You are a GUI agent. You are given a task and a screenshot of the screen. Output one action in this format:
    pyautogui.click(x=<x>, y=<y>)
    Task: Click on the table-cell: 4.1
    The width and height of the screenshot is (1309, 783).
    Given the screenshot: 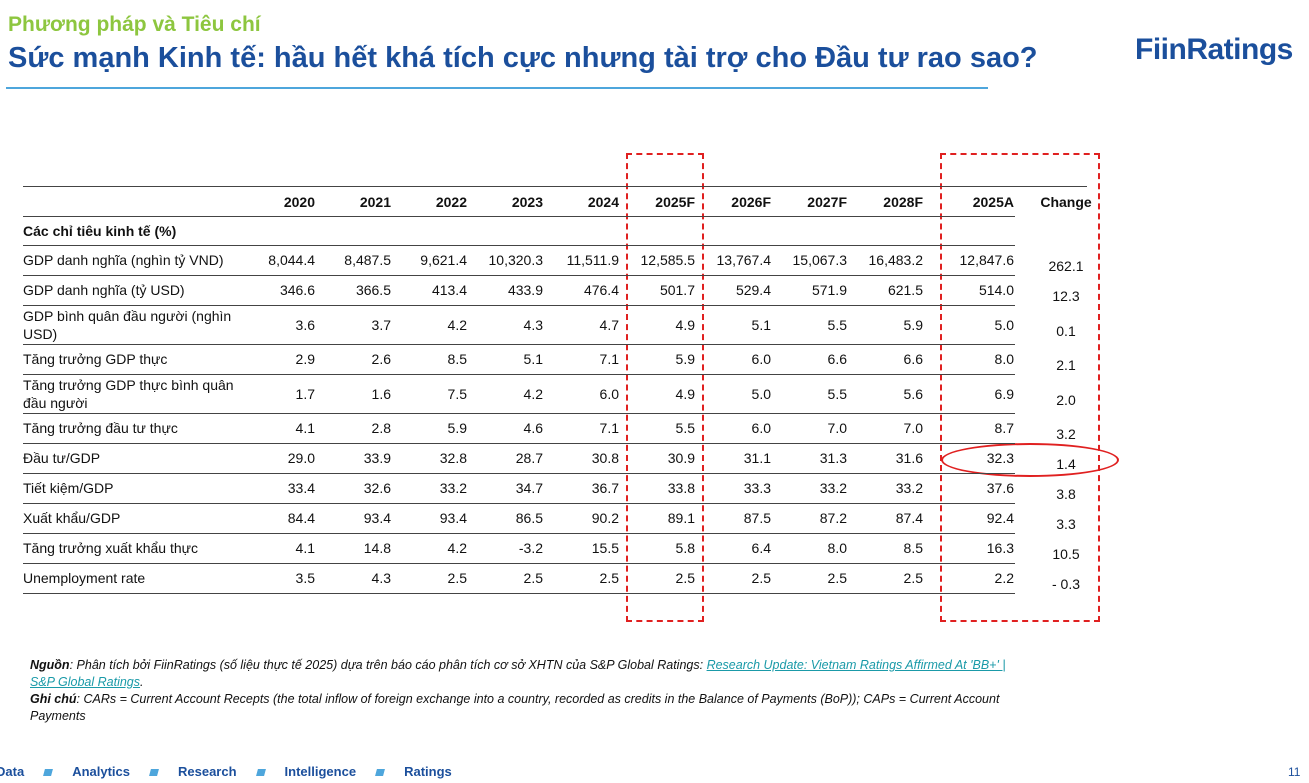 What is the action you would take?
    pyautogui.click(x=305, y=548)
    